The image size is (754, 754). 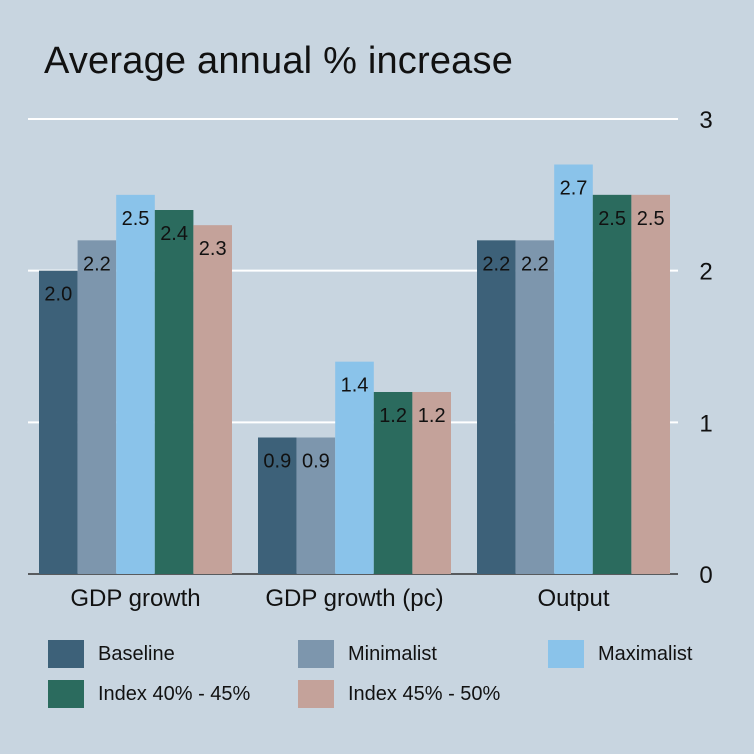 I want to click on data-label: 1.4, so click(x=355, y=386).